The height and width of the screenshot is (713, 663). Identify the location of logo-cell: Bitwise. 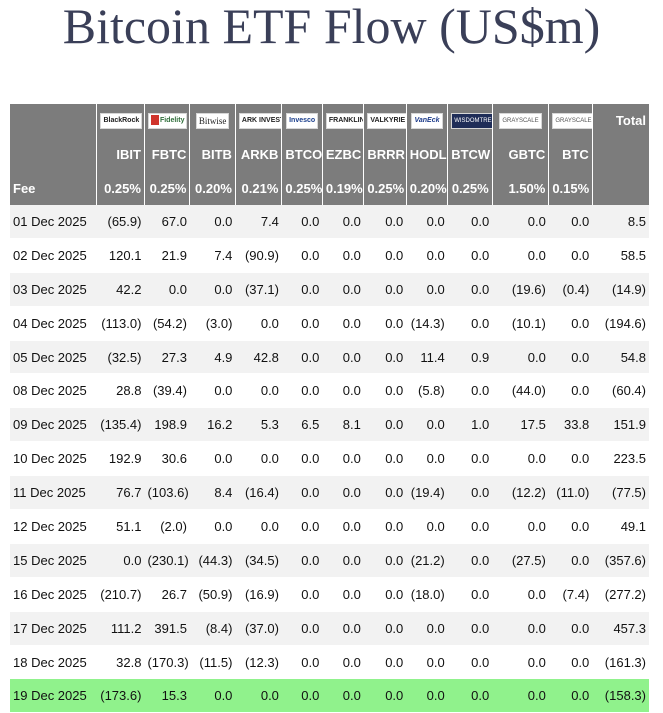
(212, 120).